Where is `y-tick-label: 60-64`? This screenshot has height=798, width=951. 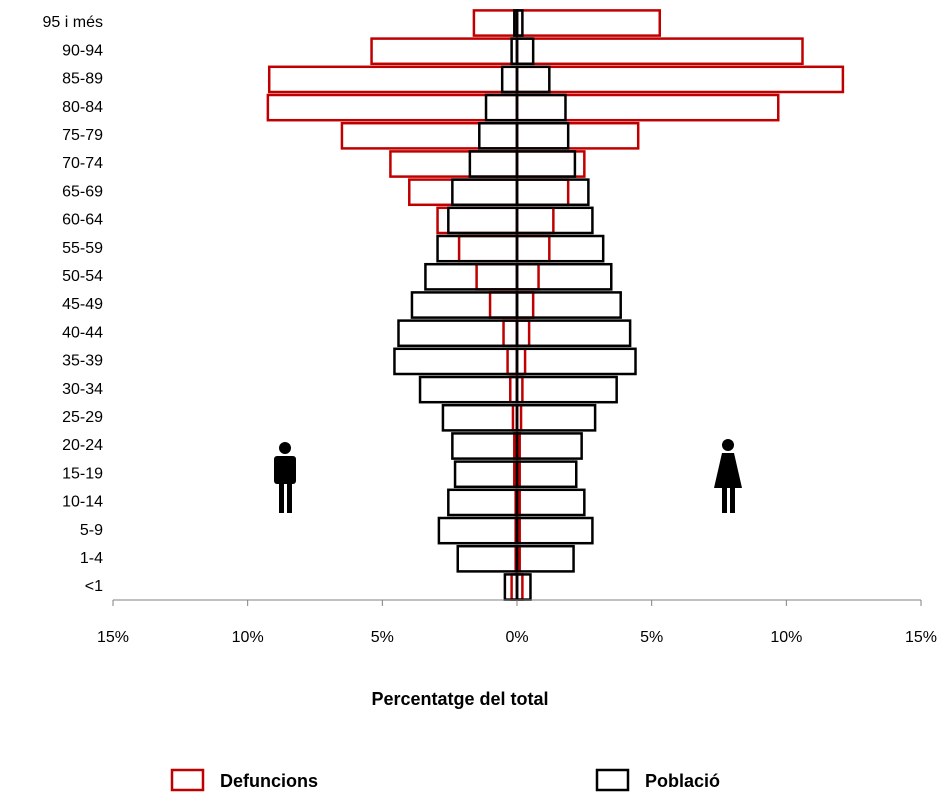
y-tick-label: 60-64 is located at coordinates (82, 220).